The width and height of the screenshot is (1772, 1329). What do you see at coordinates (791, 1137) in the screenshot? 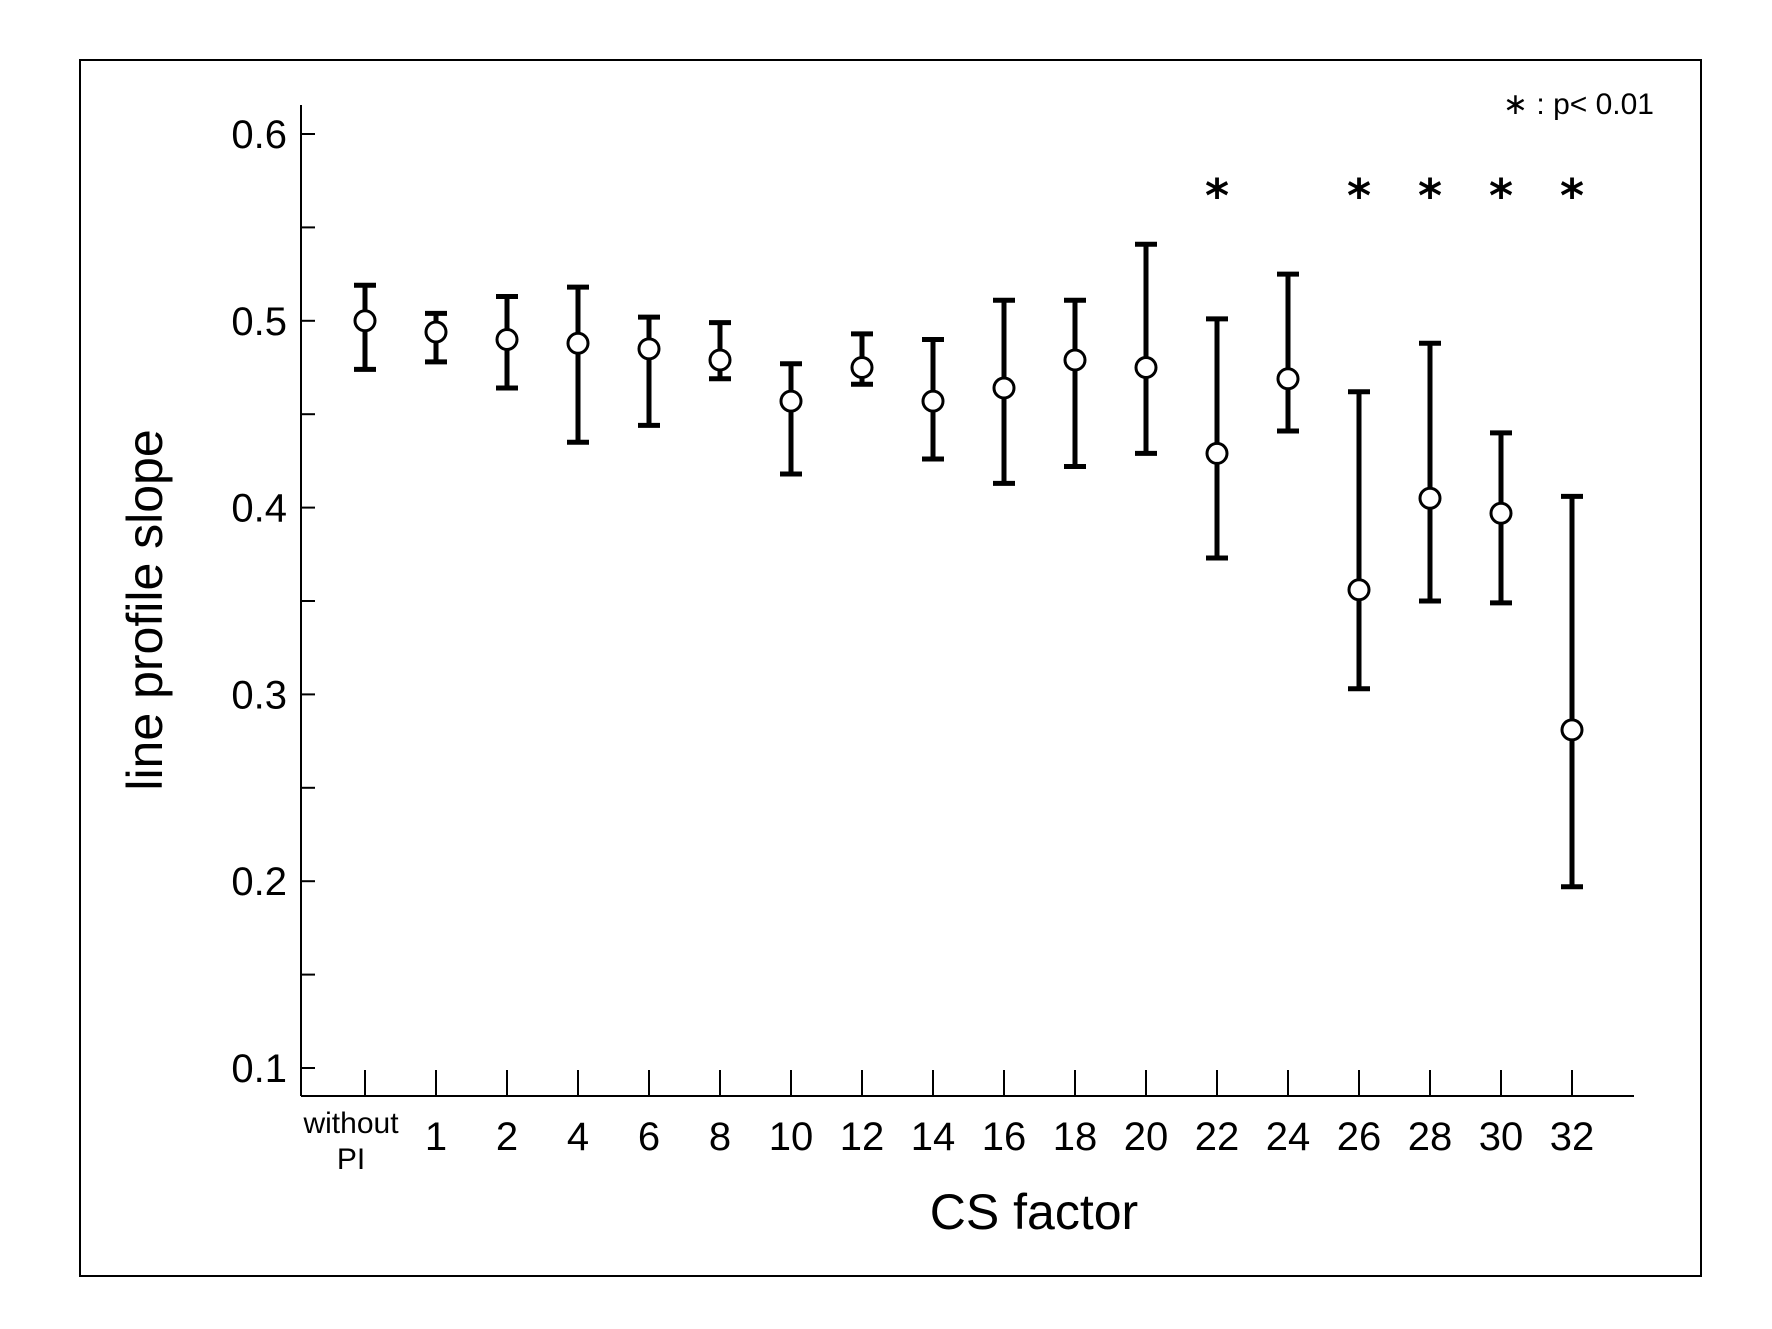
I see `x-tick-label: 10` at bounding box center [791, 1137].